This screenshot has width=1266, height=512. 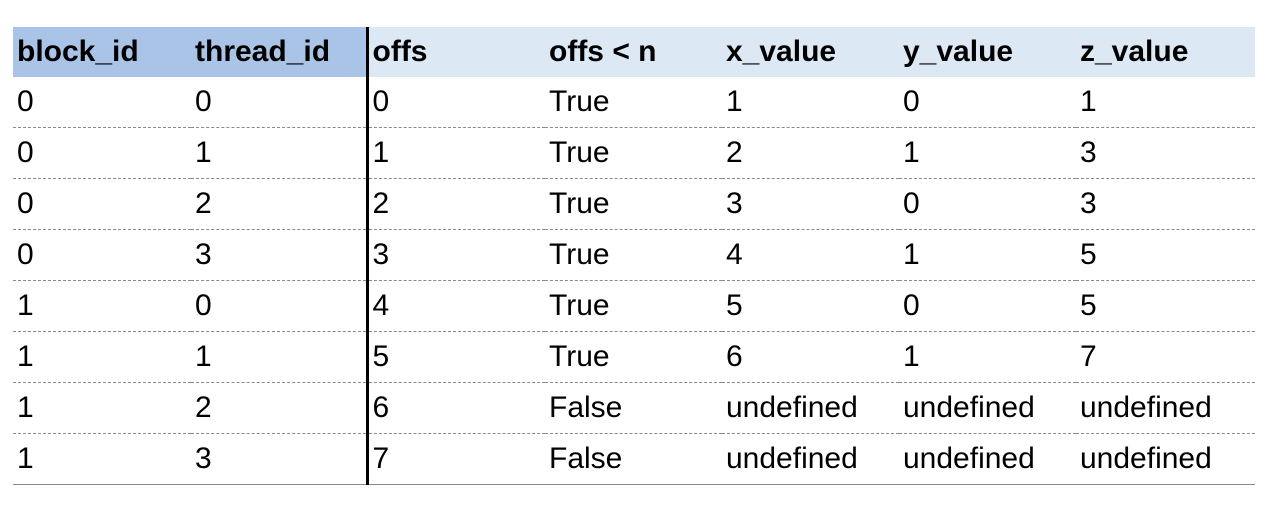 What do you see at coordinates (810, 153) in the screenshot?
I see `cell-x-value: 2` at bounding box center [810, 153].